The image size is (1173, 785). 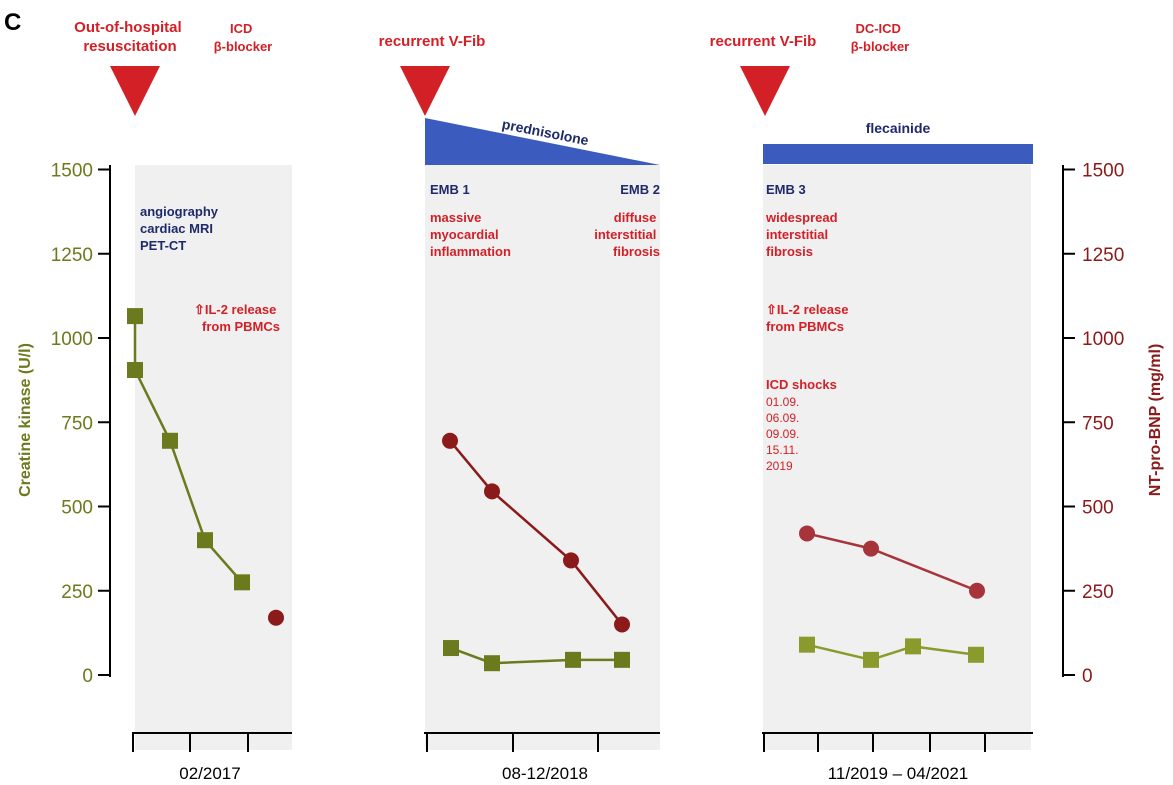 I want to click on left-axis-tick-label: 1000, so click(x=72, y=339).